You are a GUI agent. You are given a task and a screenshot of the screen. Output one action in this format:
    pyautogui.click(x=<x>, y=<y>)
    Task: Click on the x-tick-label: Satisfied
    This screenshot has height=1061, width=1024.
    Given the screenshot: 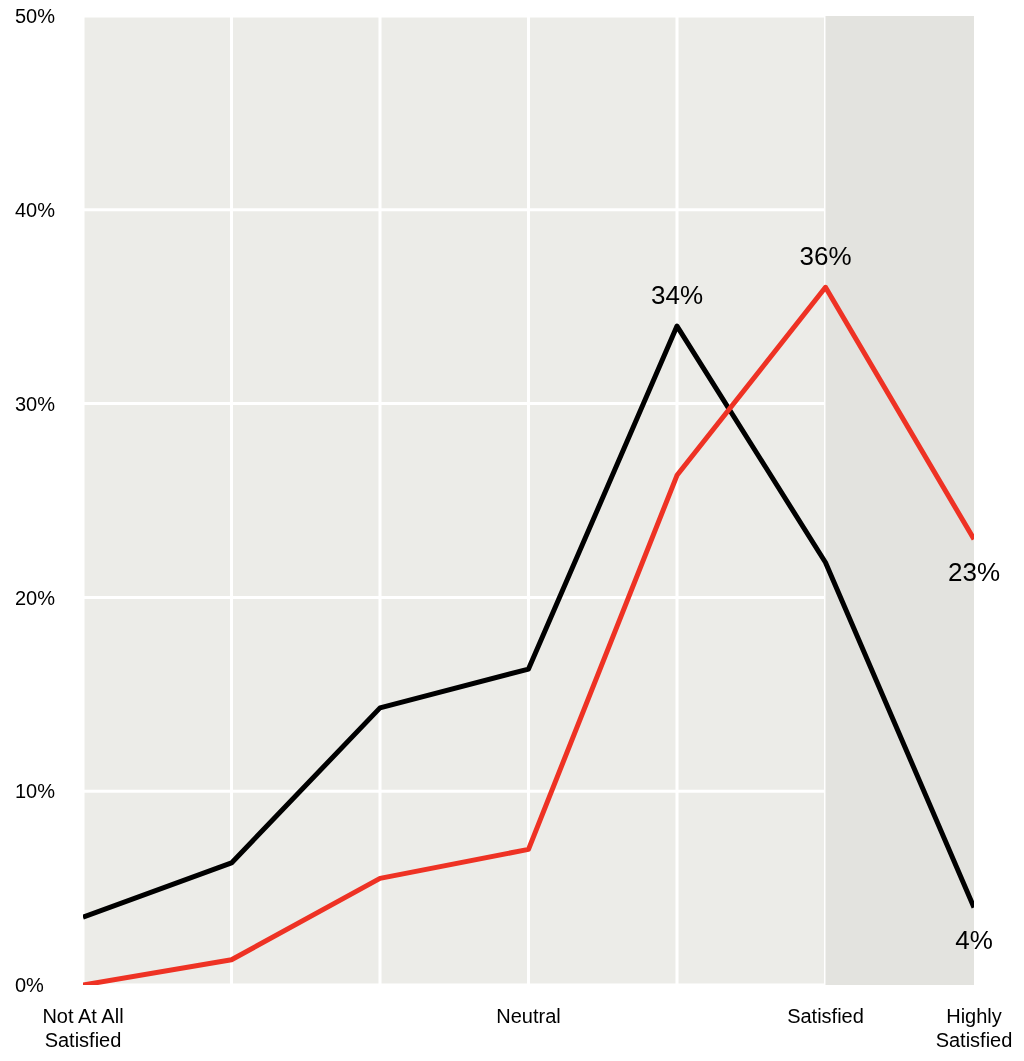 What is the action you would take?
    pyautogui.click(x=825, y=1016)
    